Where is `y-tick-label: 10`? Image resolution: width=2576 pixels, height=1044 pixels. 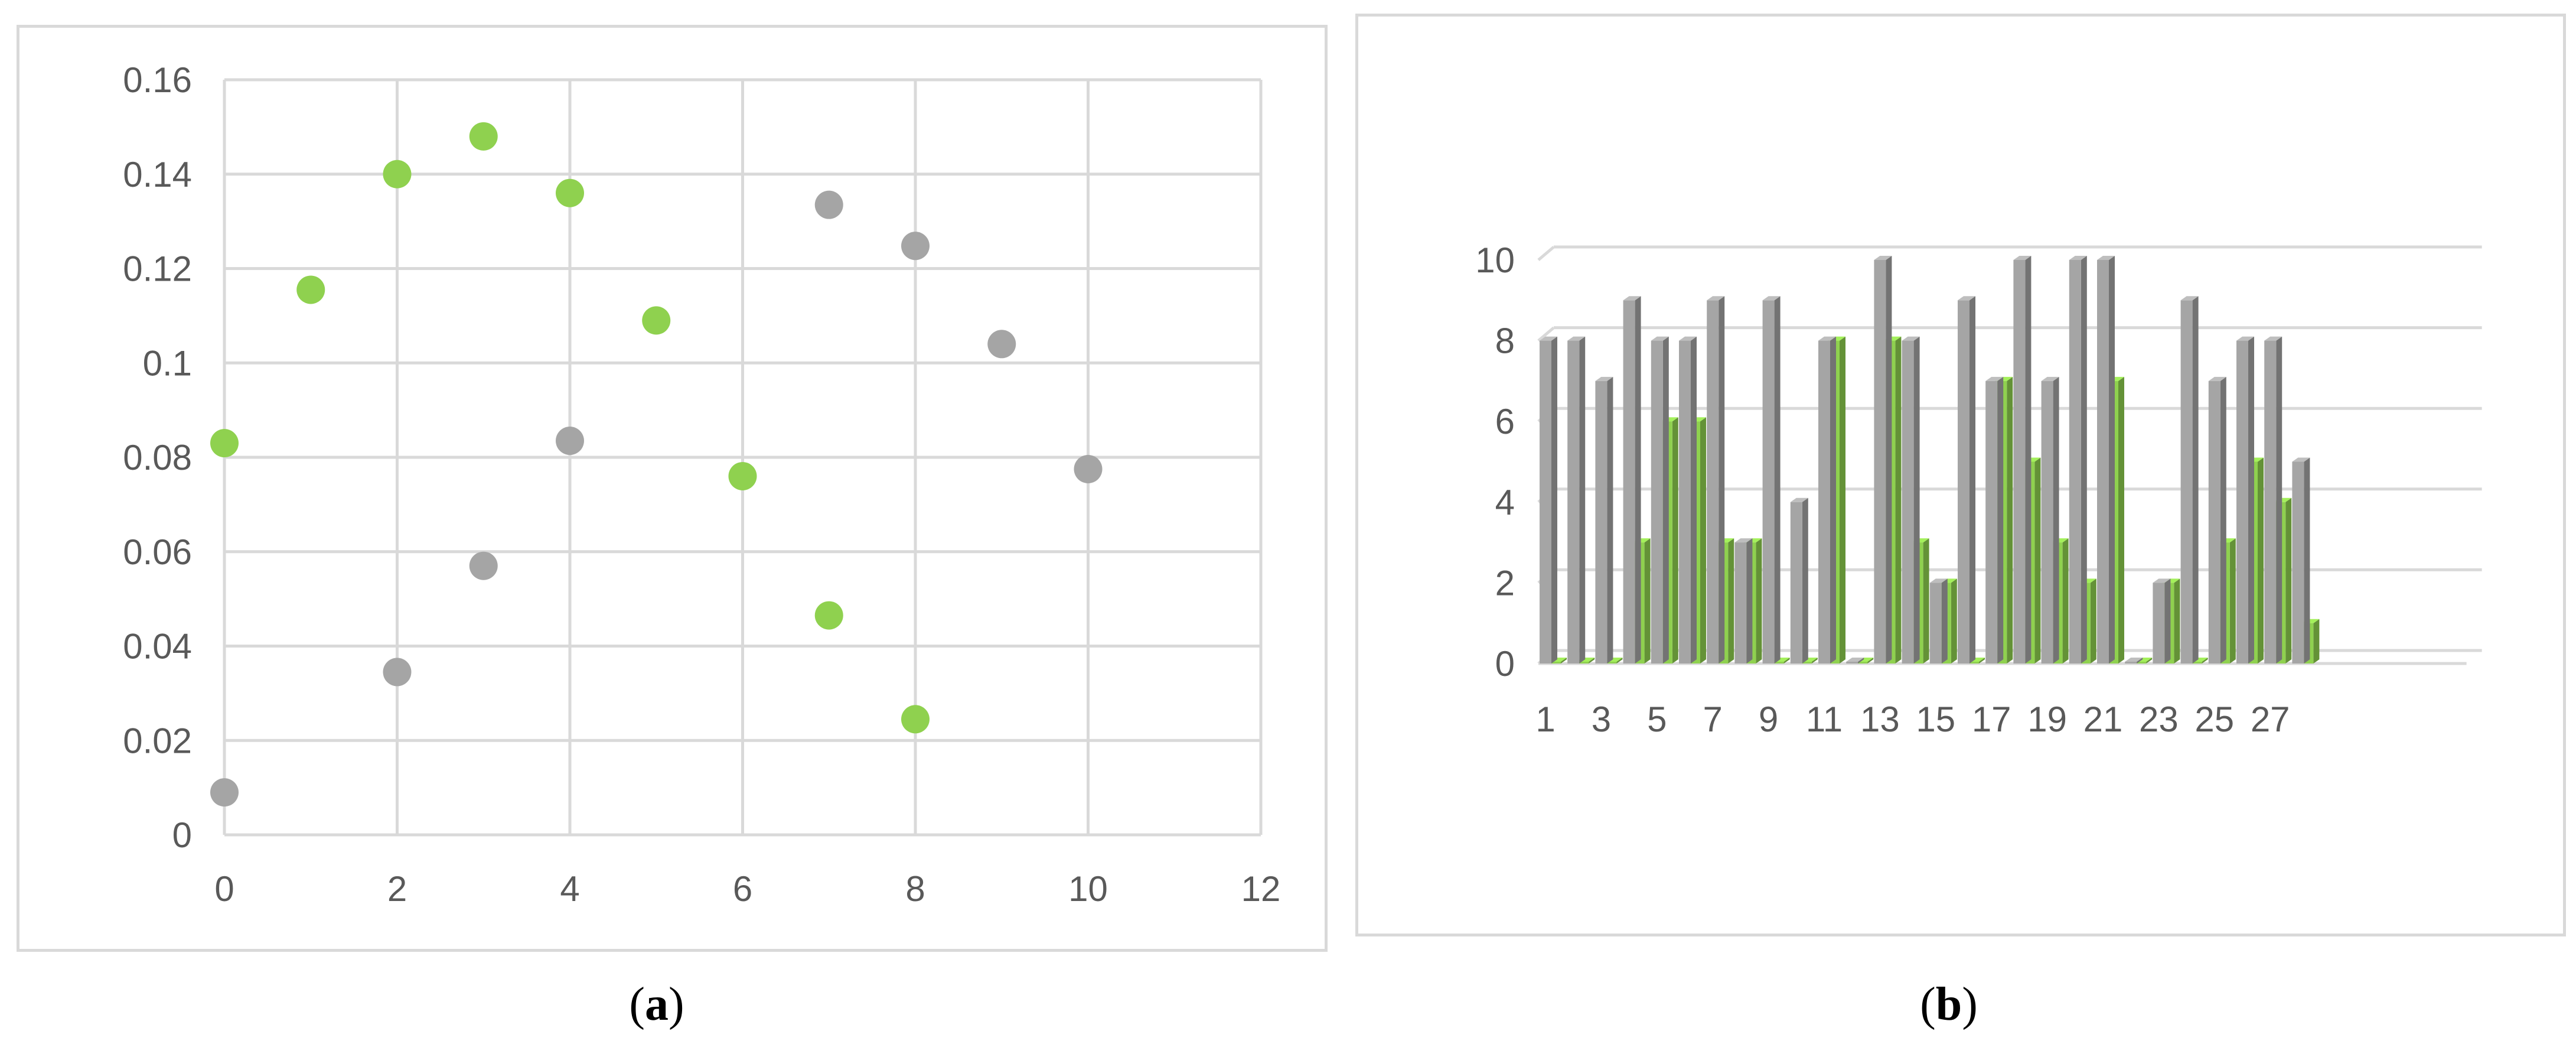
y-tick-label: 10 is located at coordinates (1495, 260).